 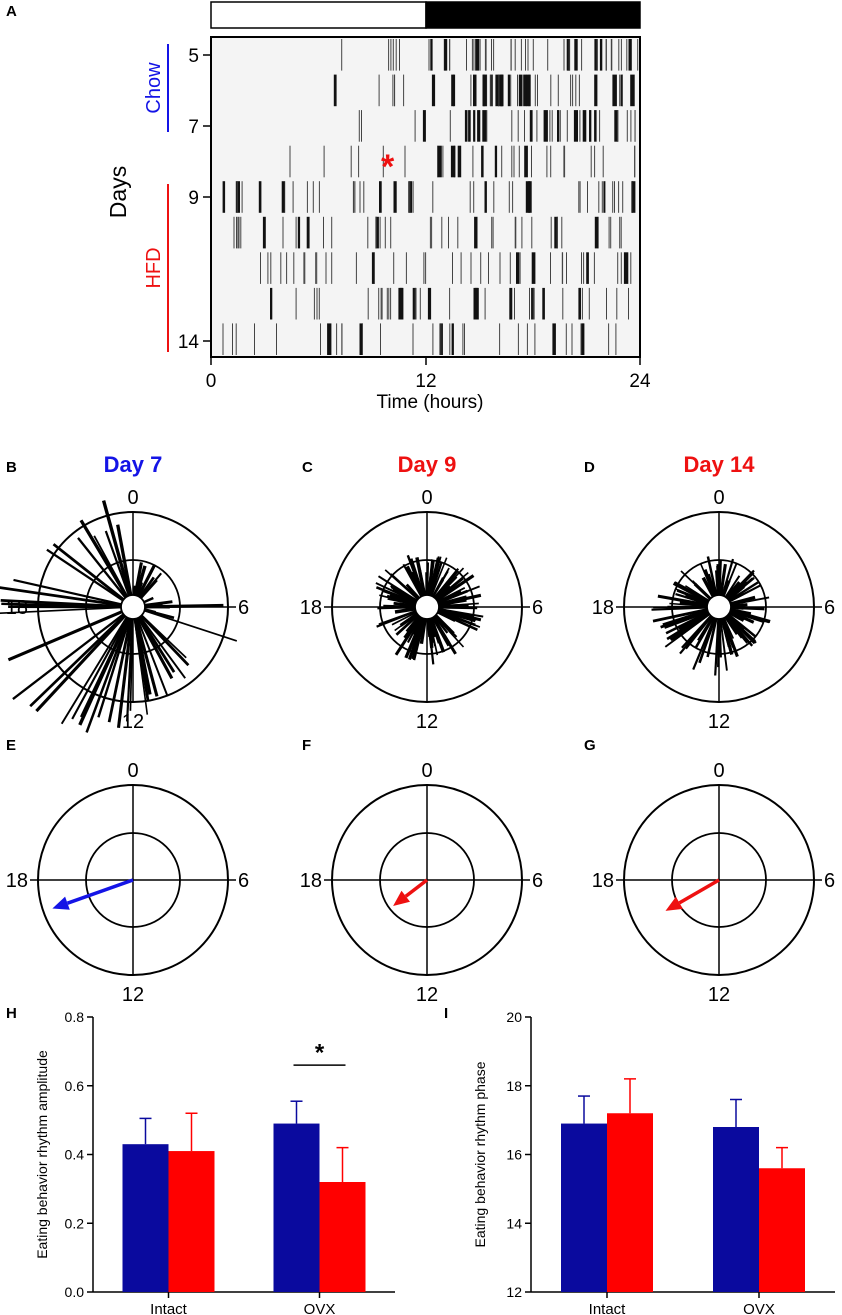 What do you see at coordinates (306, 745) in the screenshot?
I see `panel-label-f: F` at bounding box center [306, 745].